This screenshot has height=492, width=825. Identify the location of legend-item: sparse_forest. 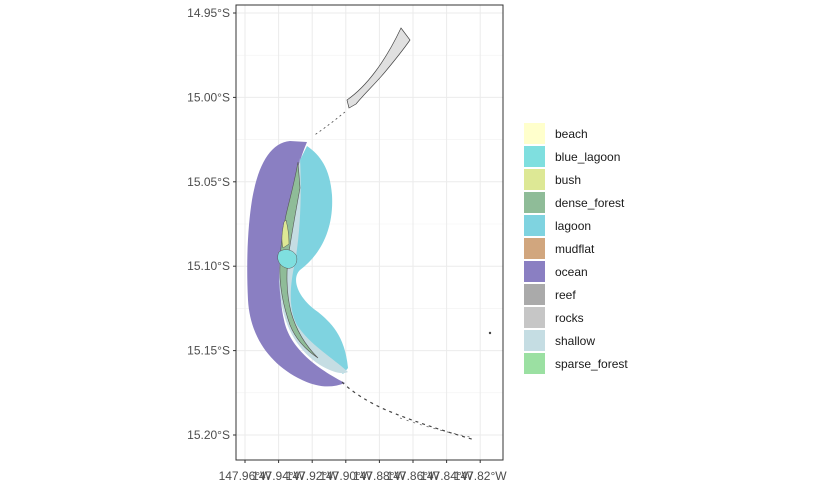
(576, 363).